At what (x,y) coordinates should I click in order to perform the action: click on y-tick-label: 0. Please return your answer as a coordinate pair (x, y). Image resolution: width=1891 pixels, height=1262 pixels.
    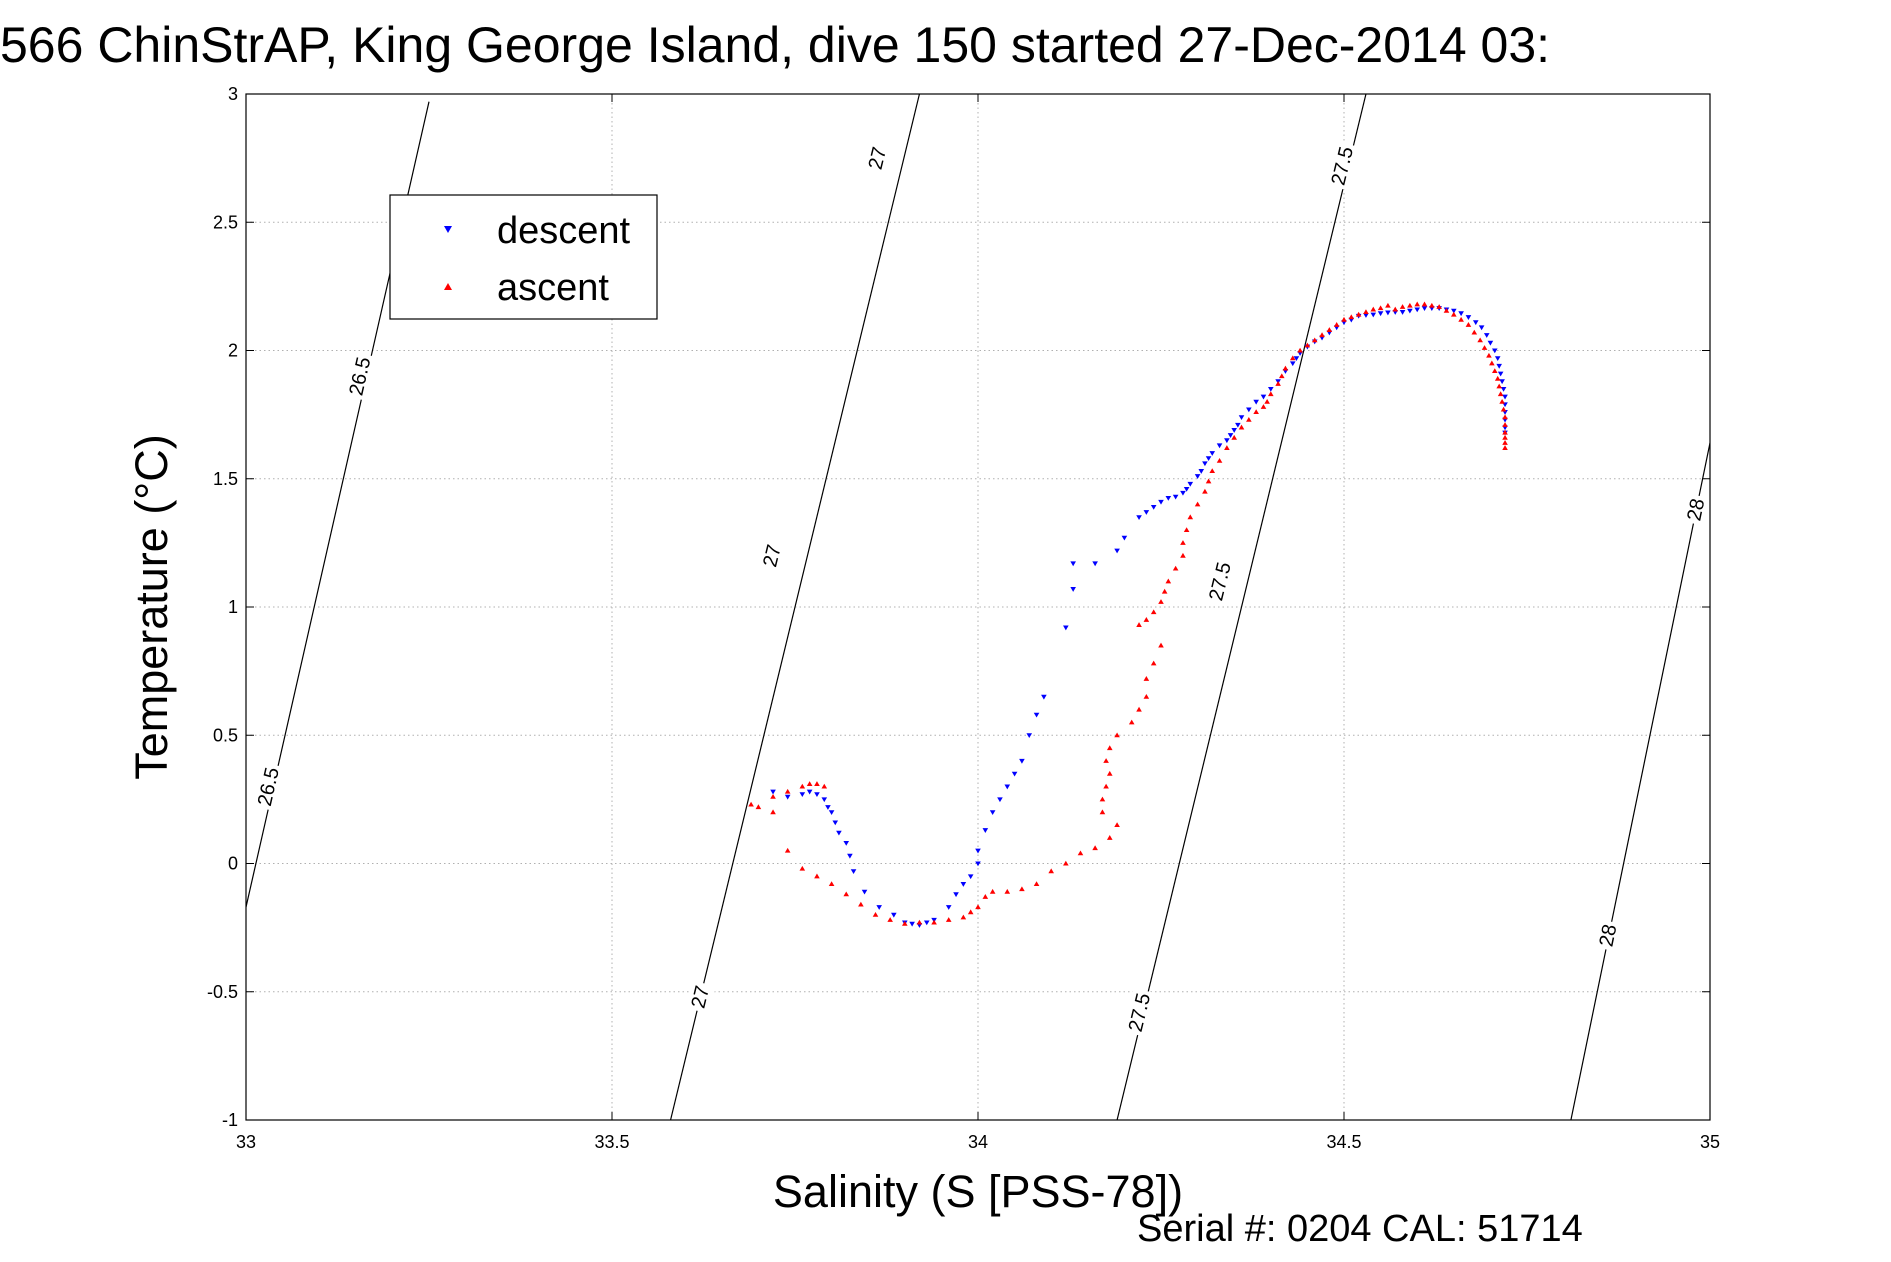
    Looking at the image, I should click on (233, 864).